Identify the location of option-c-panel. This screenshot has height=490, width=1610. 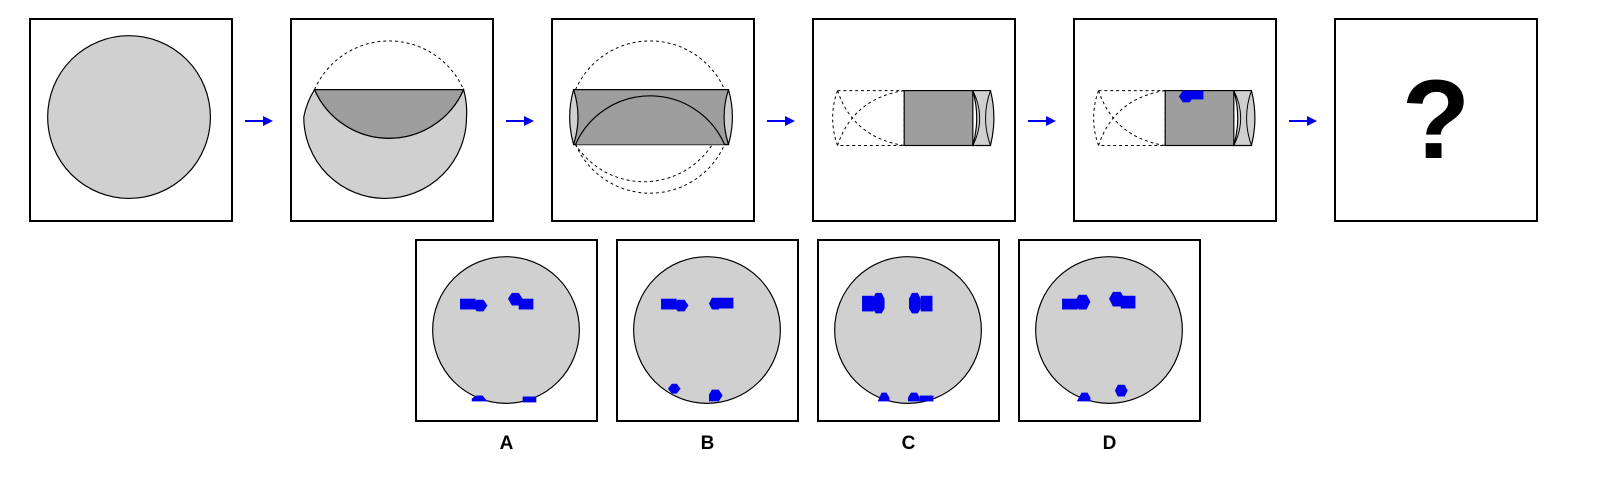
(908, 330).